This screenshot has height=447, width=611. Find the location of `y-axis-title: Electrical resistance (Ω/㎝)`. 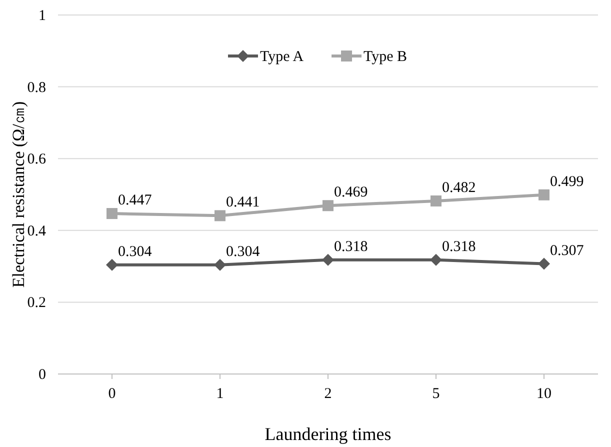

y-axis-title: Electrical resistance (Ω/㎝) is located at coordinates (18, 194).